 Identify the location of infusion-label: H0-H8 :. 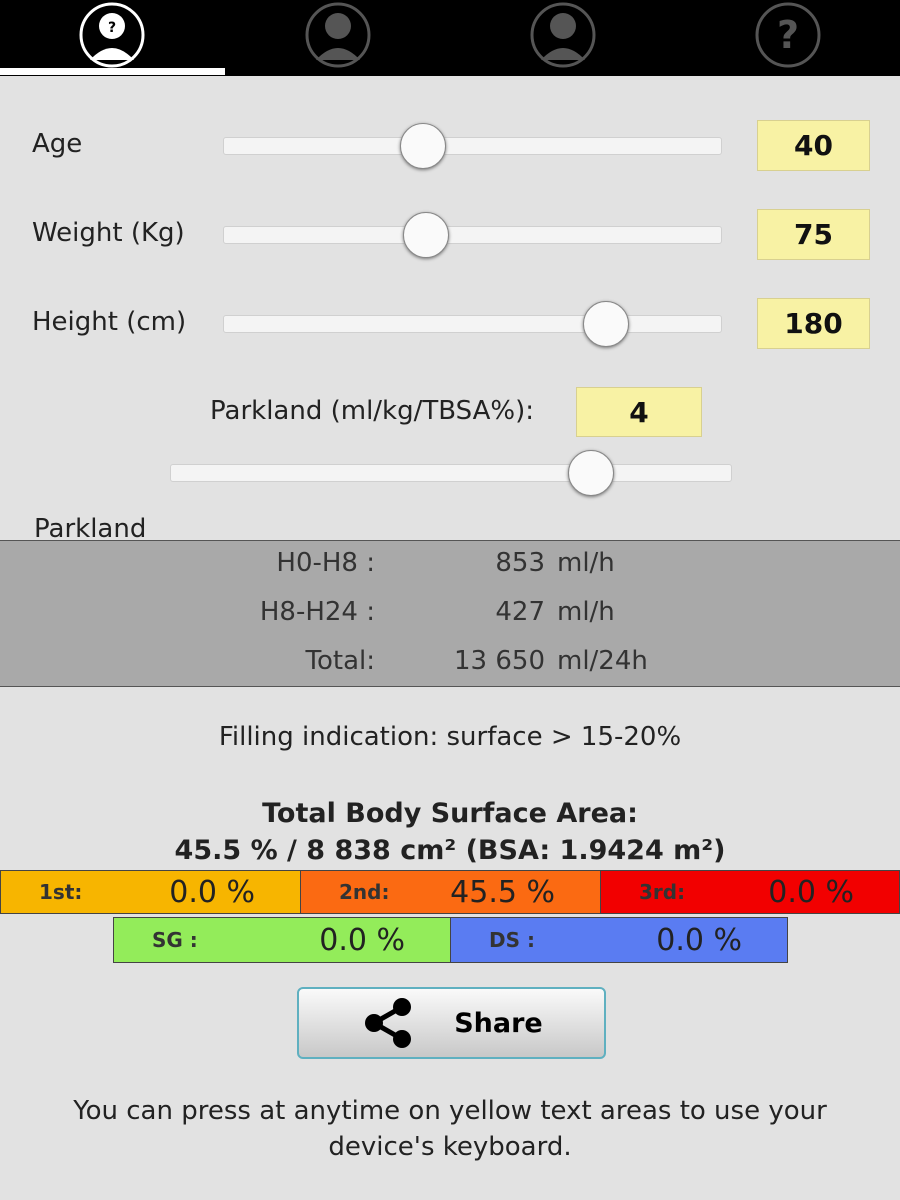
(325, 563).